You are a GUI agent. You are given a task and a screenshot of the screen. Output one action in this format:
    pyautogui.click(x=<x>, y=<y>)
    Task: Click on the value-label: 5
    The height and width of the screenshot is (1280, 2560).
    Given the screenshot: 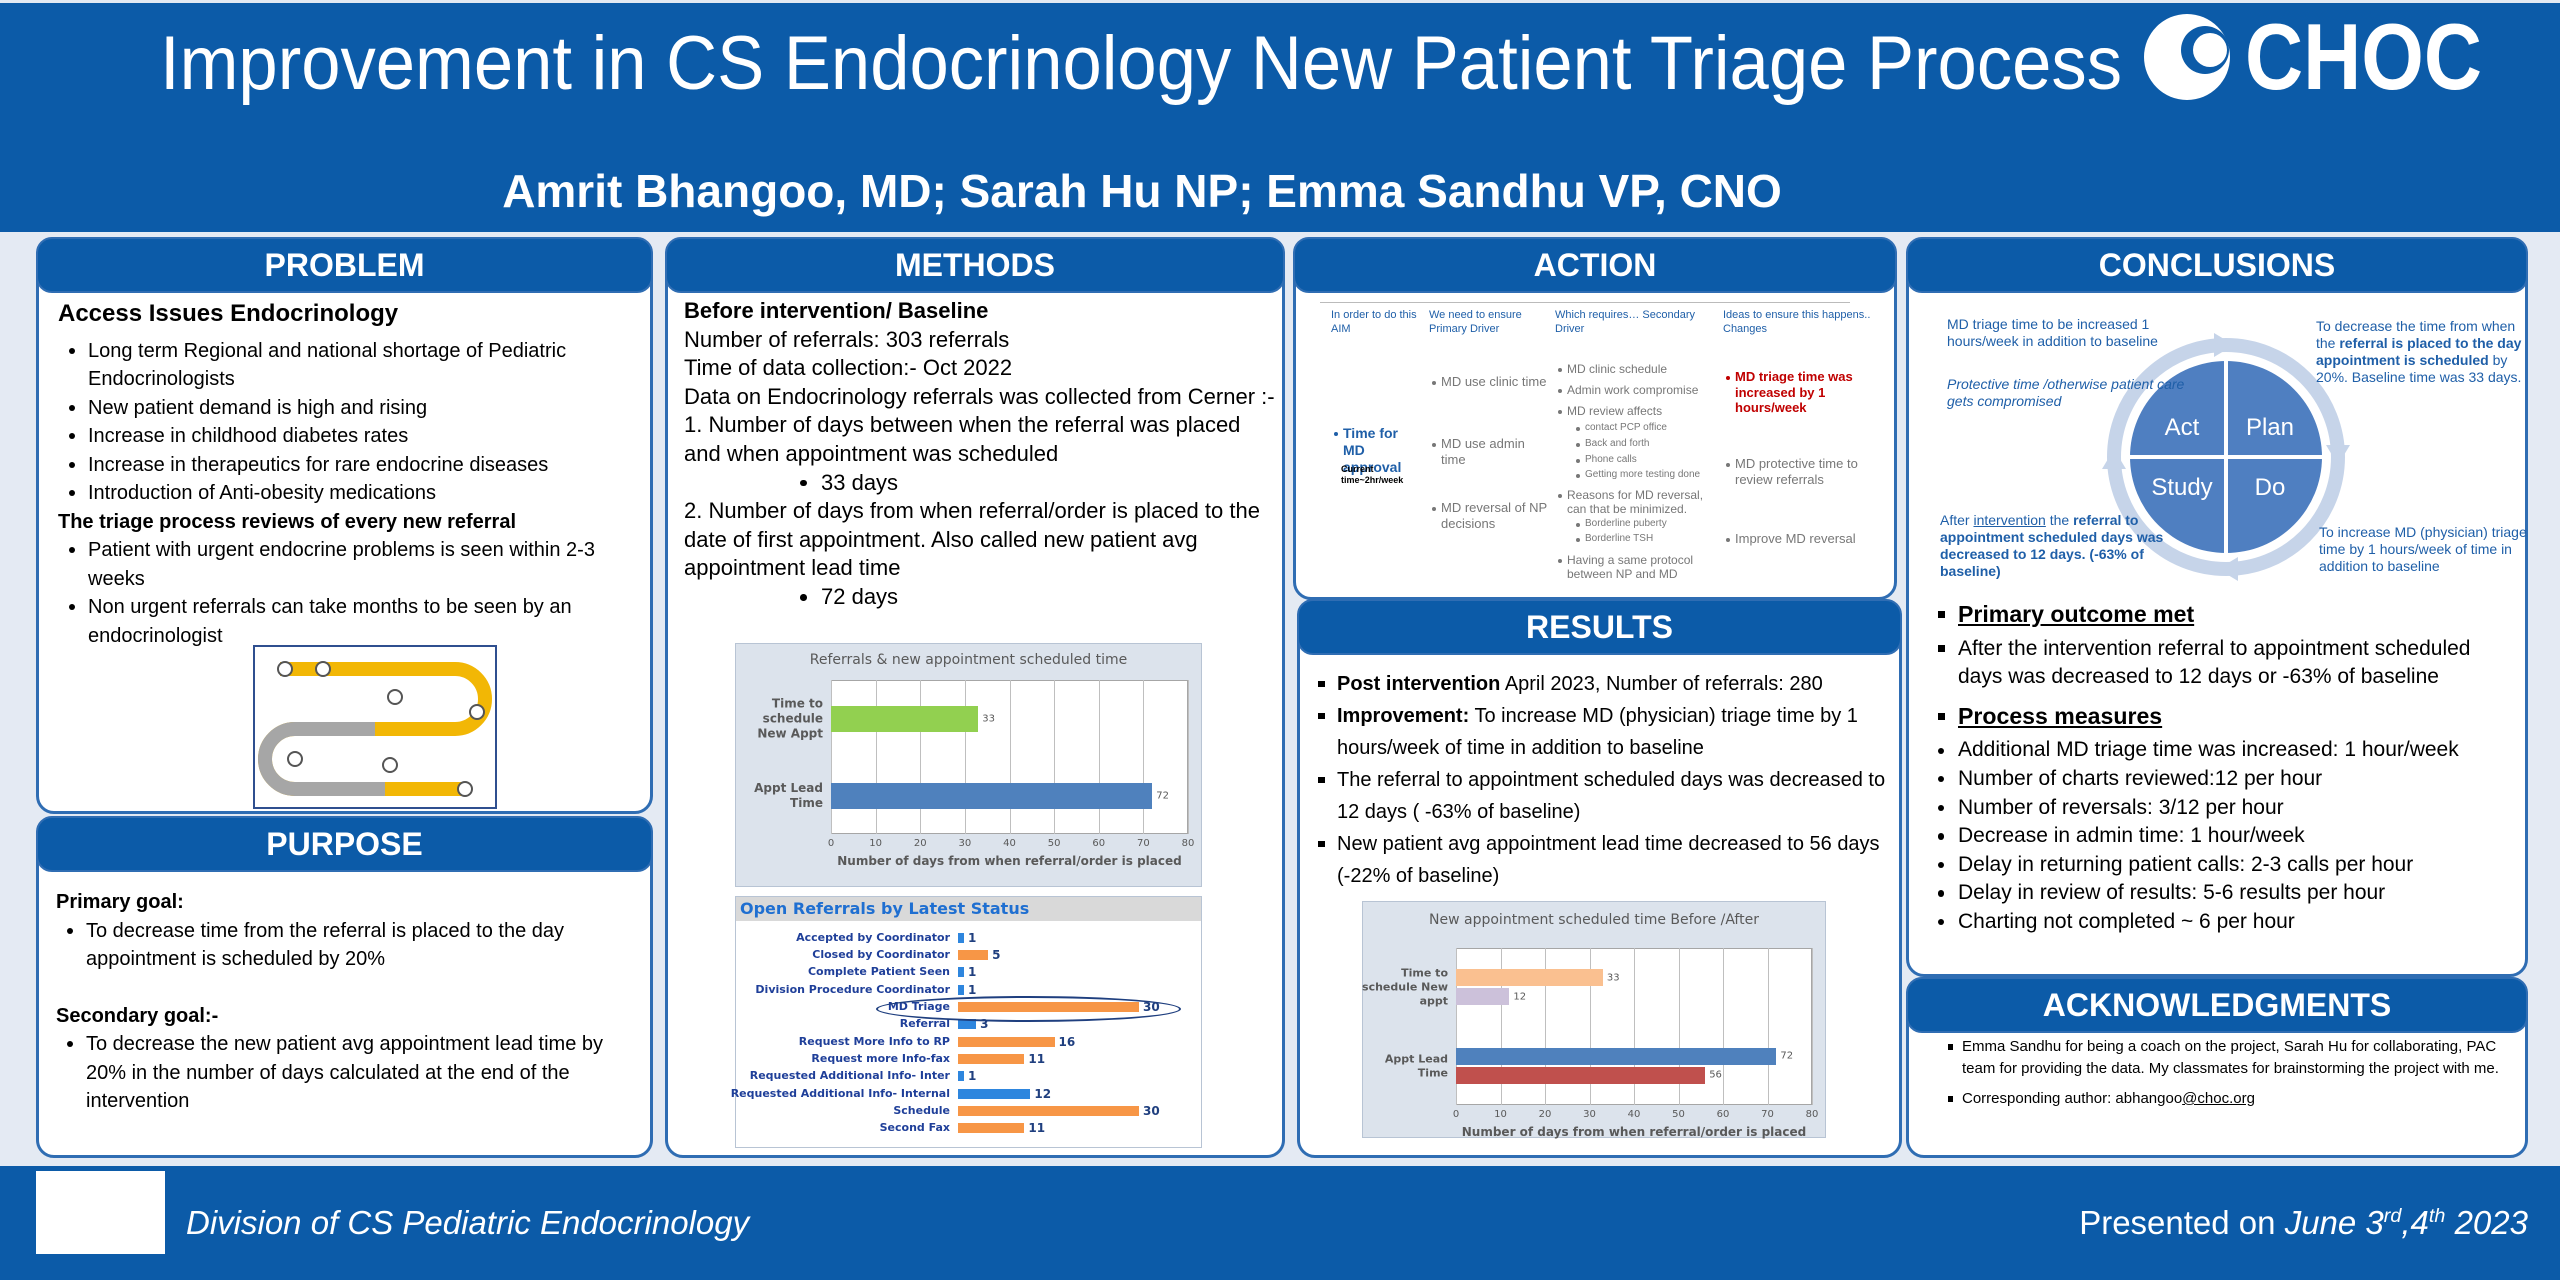 What is the action you would take?
    pyautogui.click(x=996, y=955)
    